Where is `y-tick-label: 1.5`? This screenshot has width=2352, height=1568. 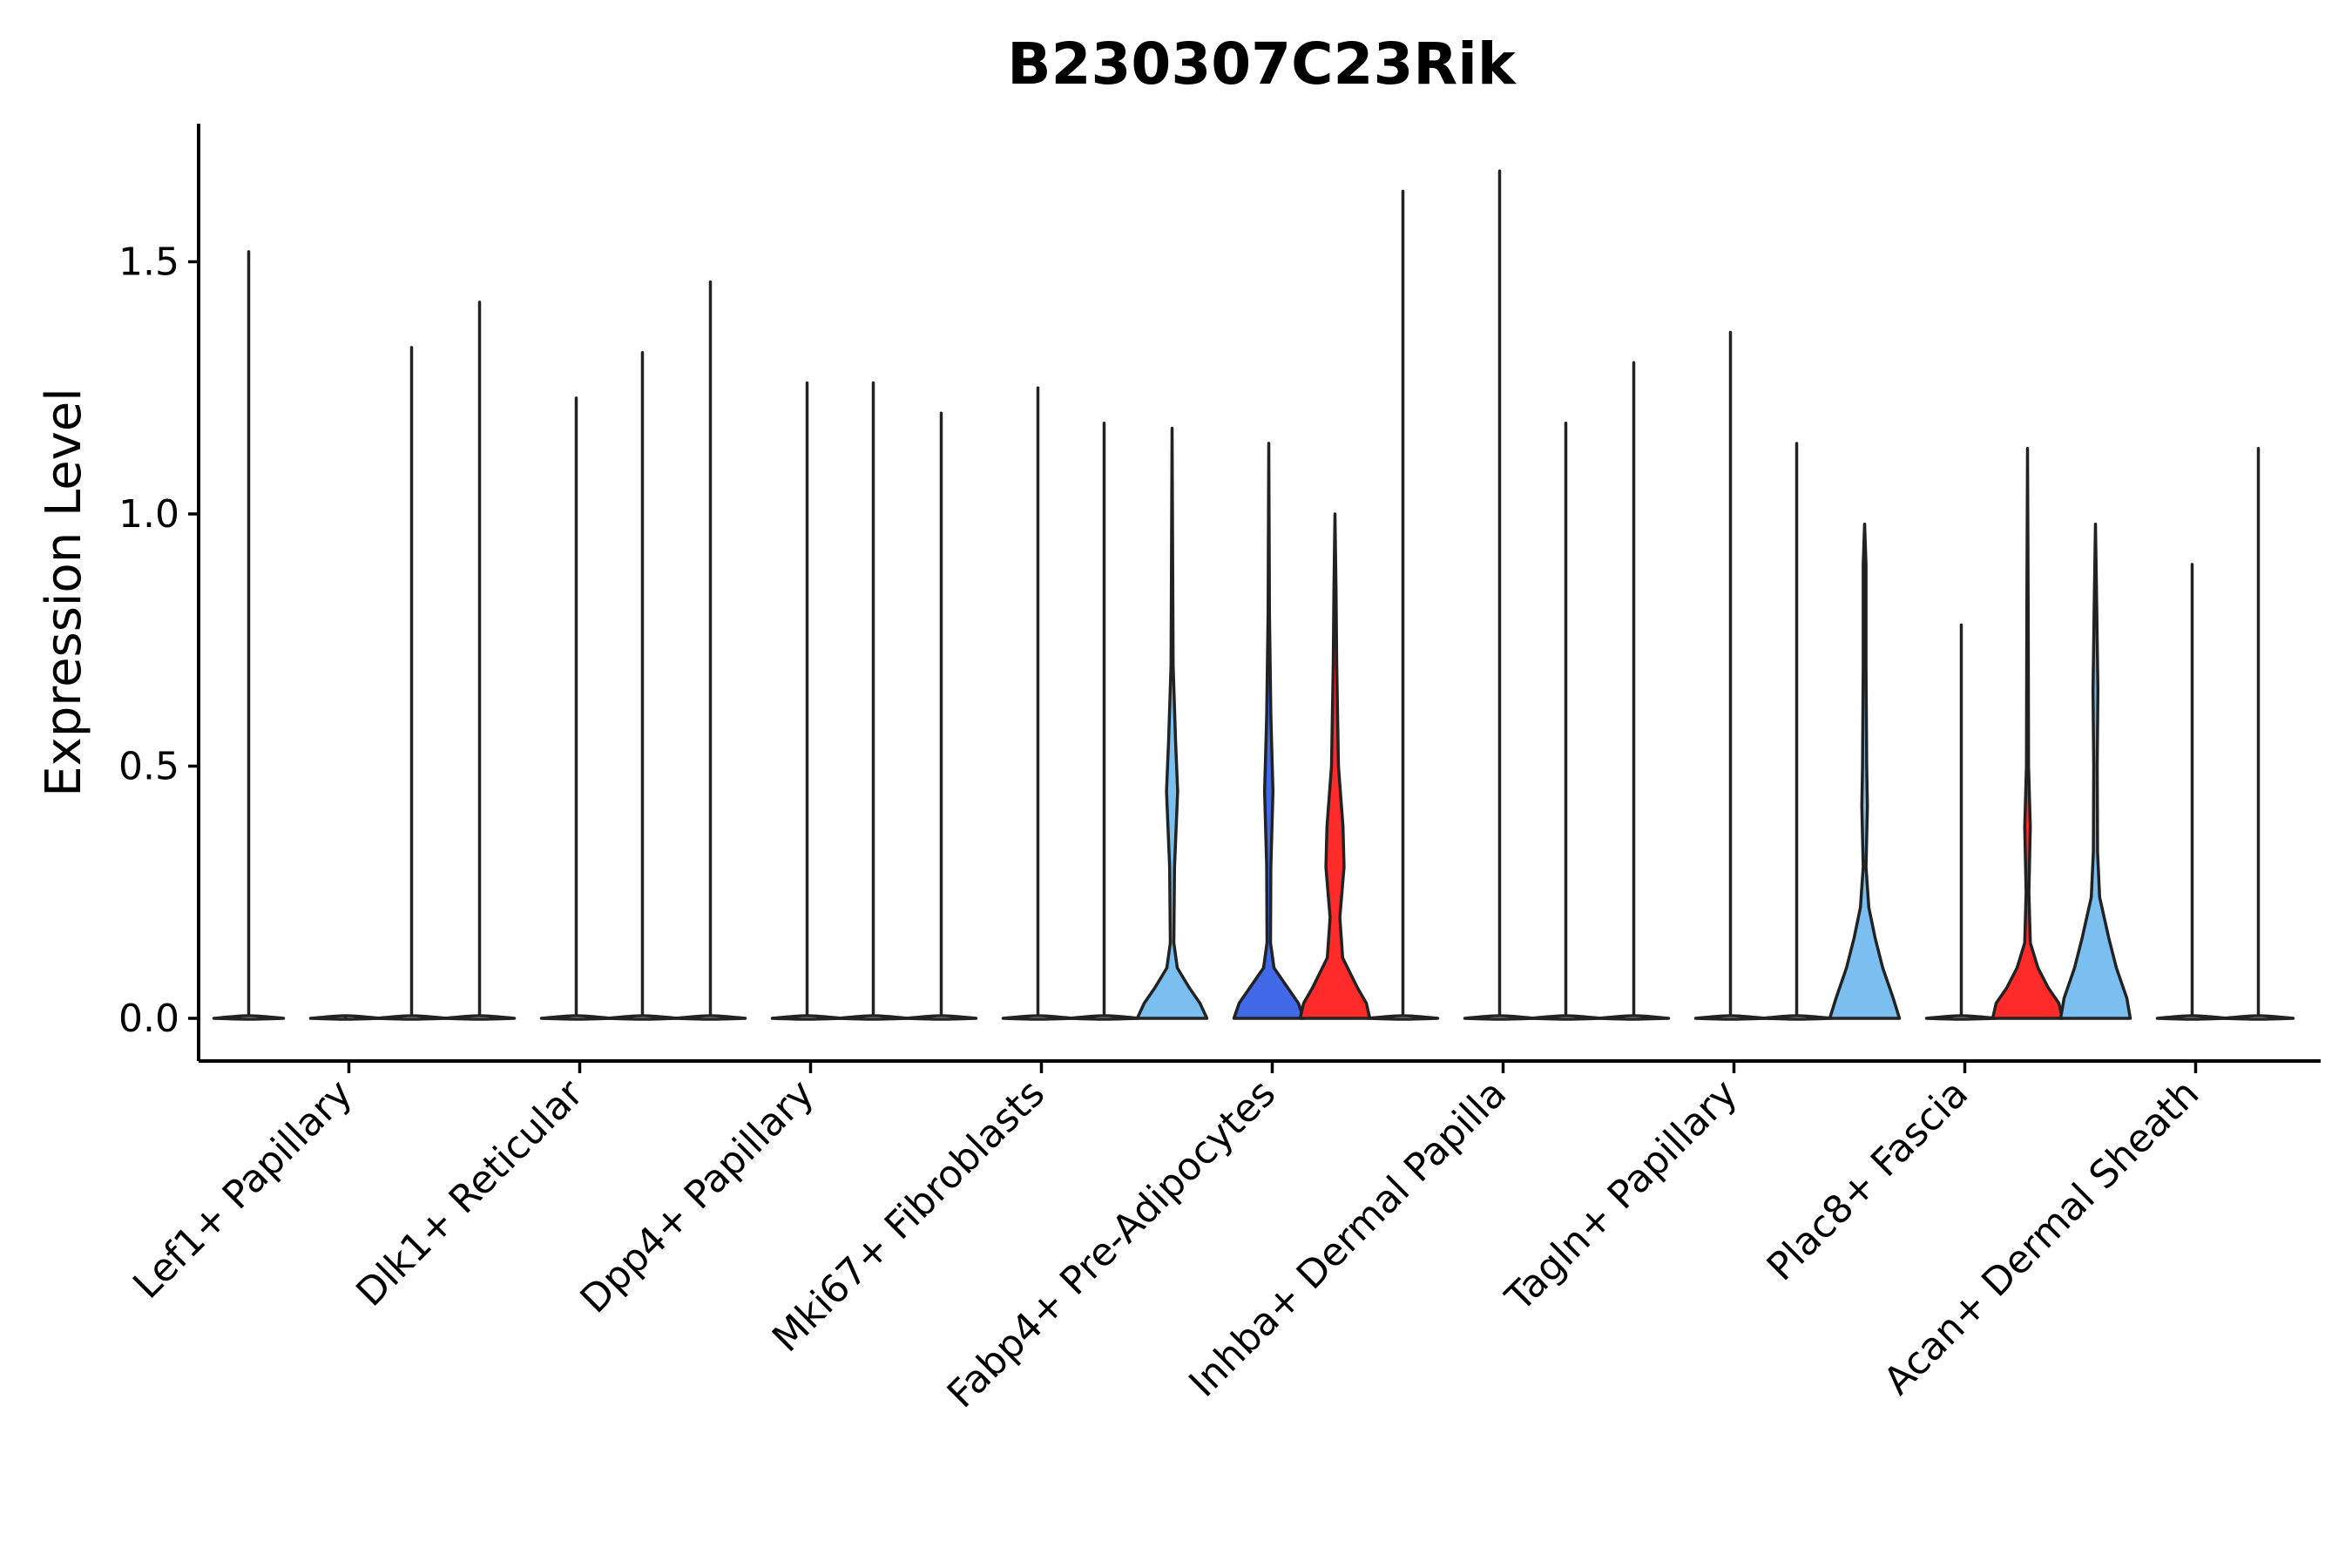 y-tick-label: 1.5 is located at coordinates (148, 262).